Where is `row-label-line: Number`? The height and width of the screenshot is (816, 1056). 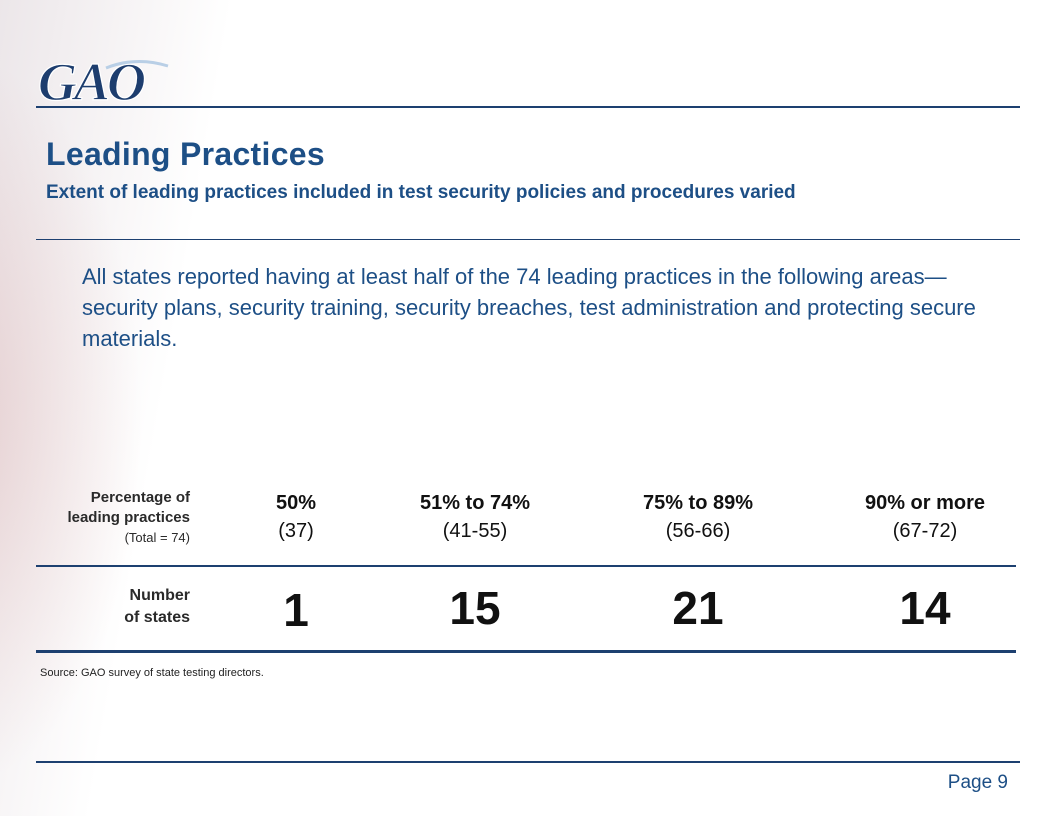
row-label-line: Number is located at coordinates (159, 595).